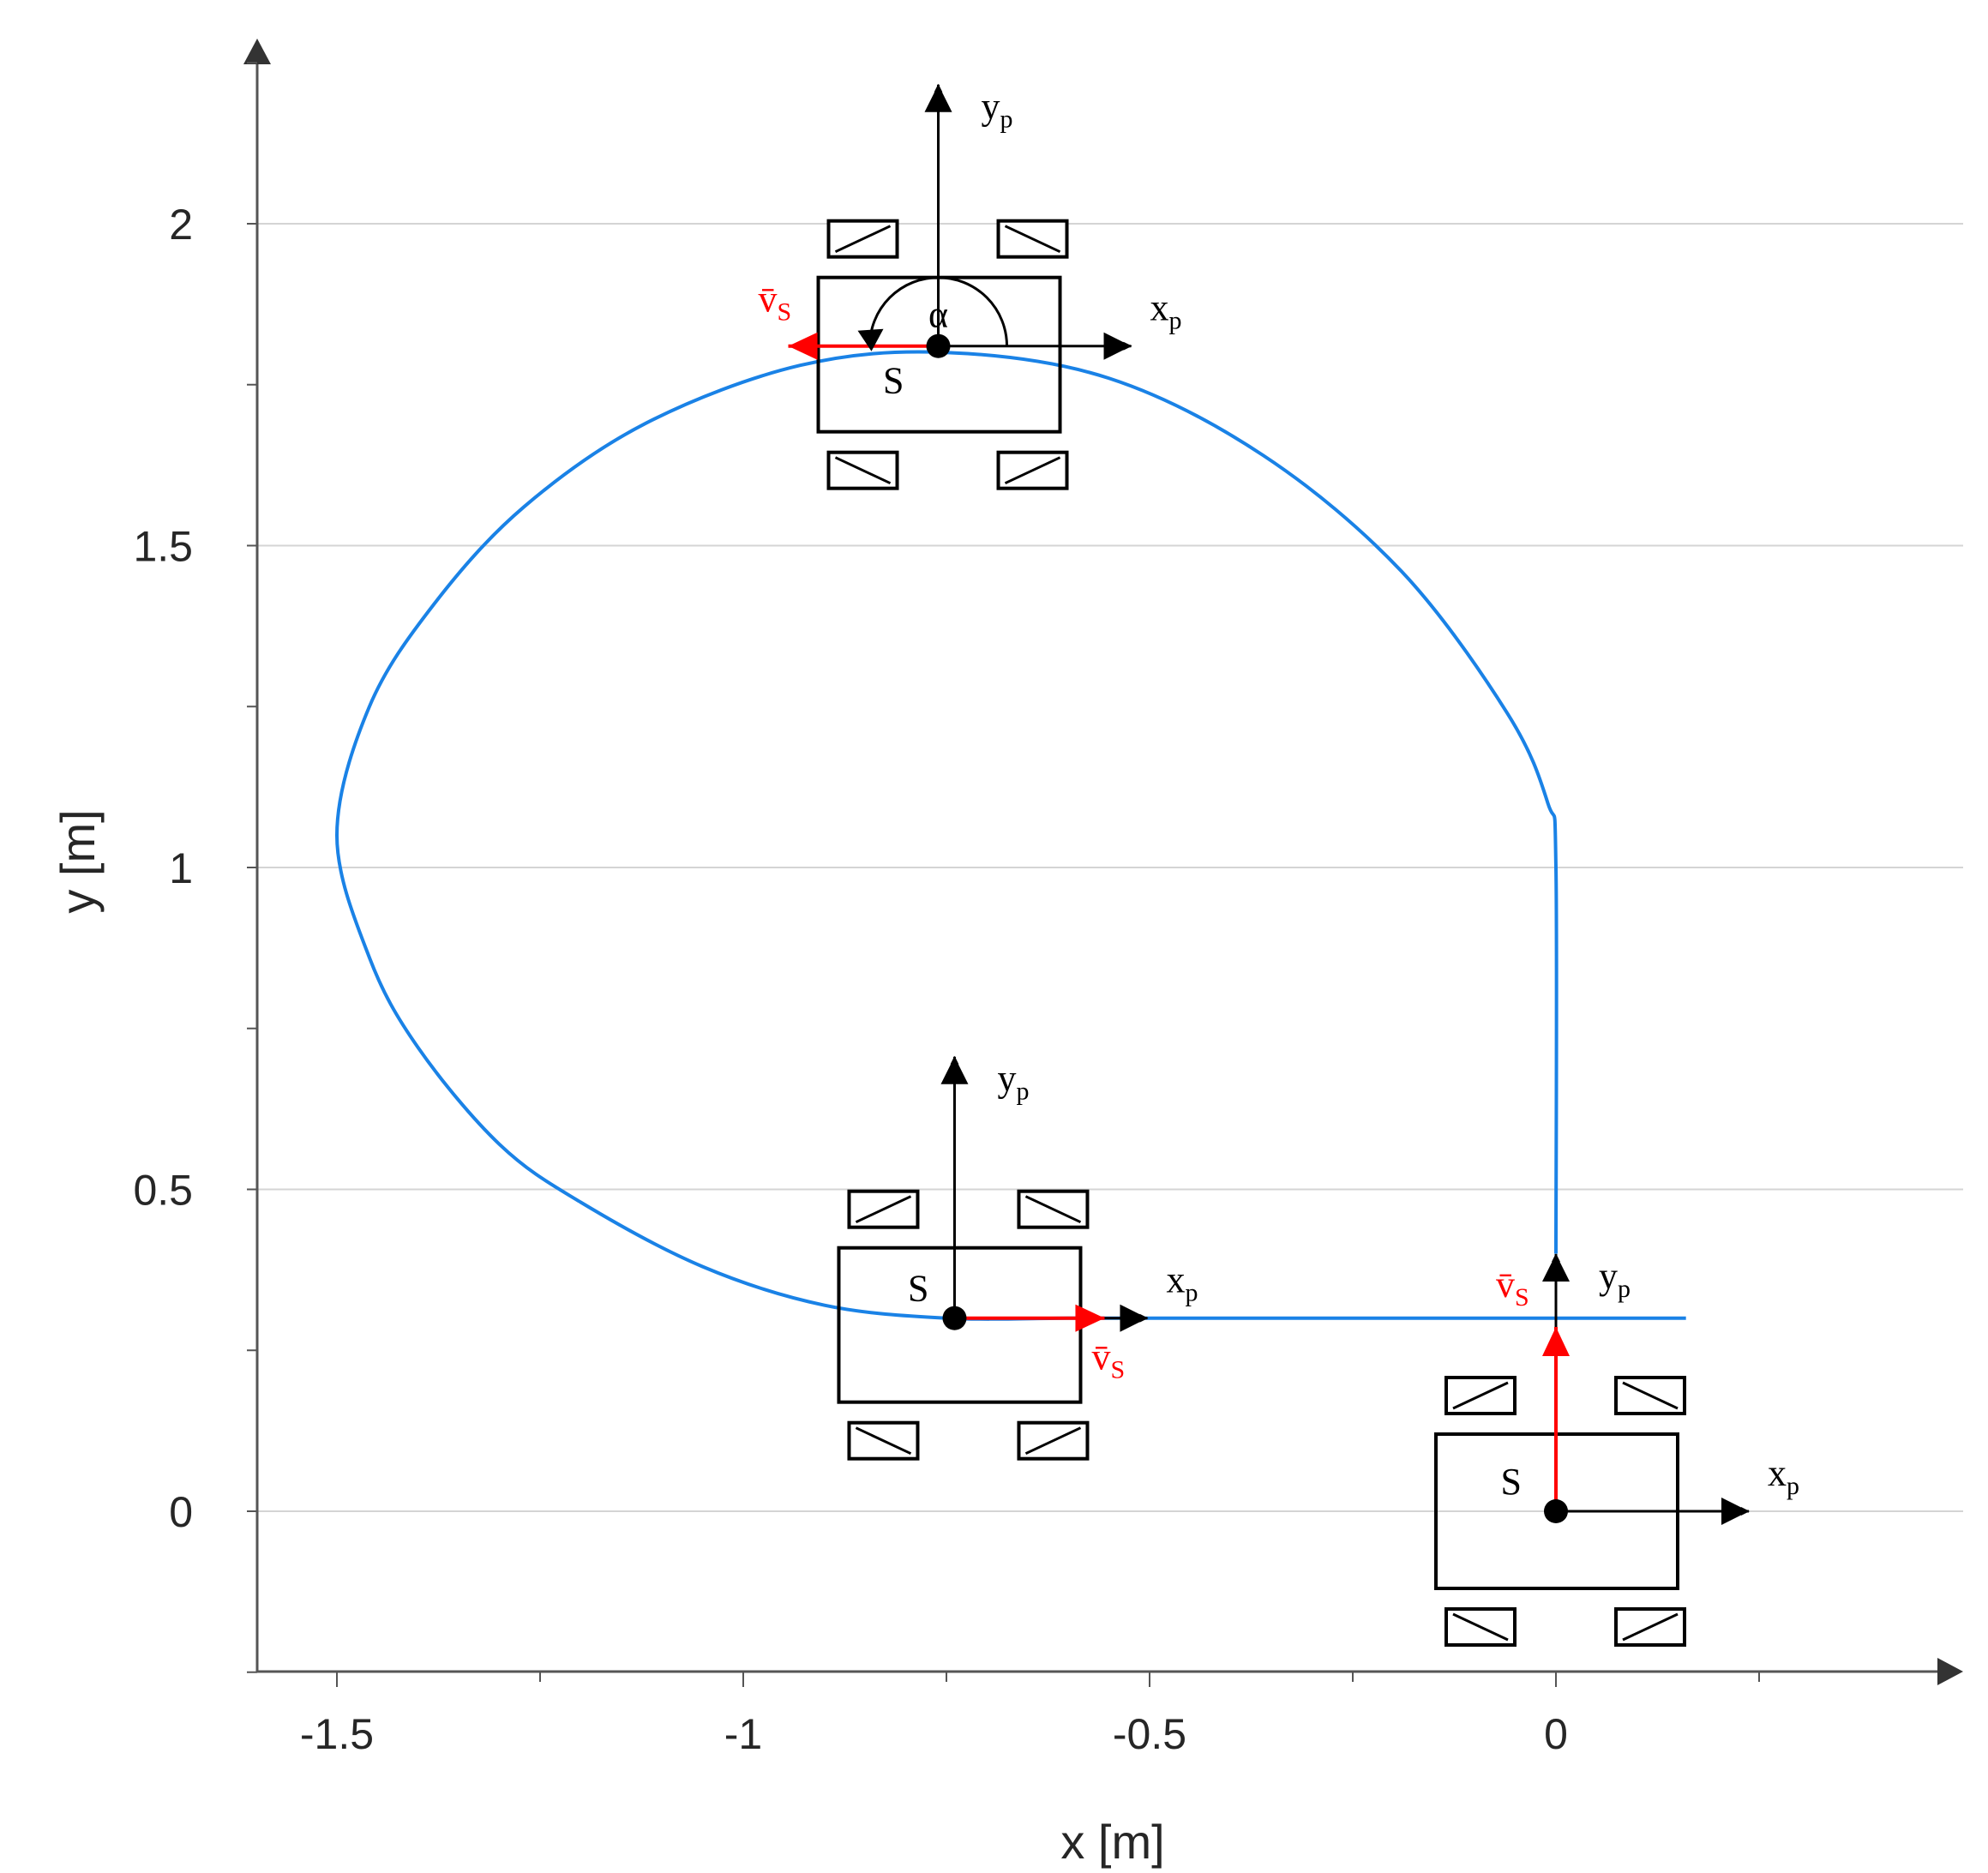 The image size is (1988, 1873). I want to click on angle-arc, so click(938, 311).